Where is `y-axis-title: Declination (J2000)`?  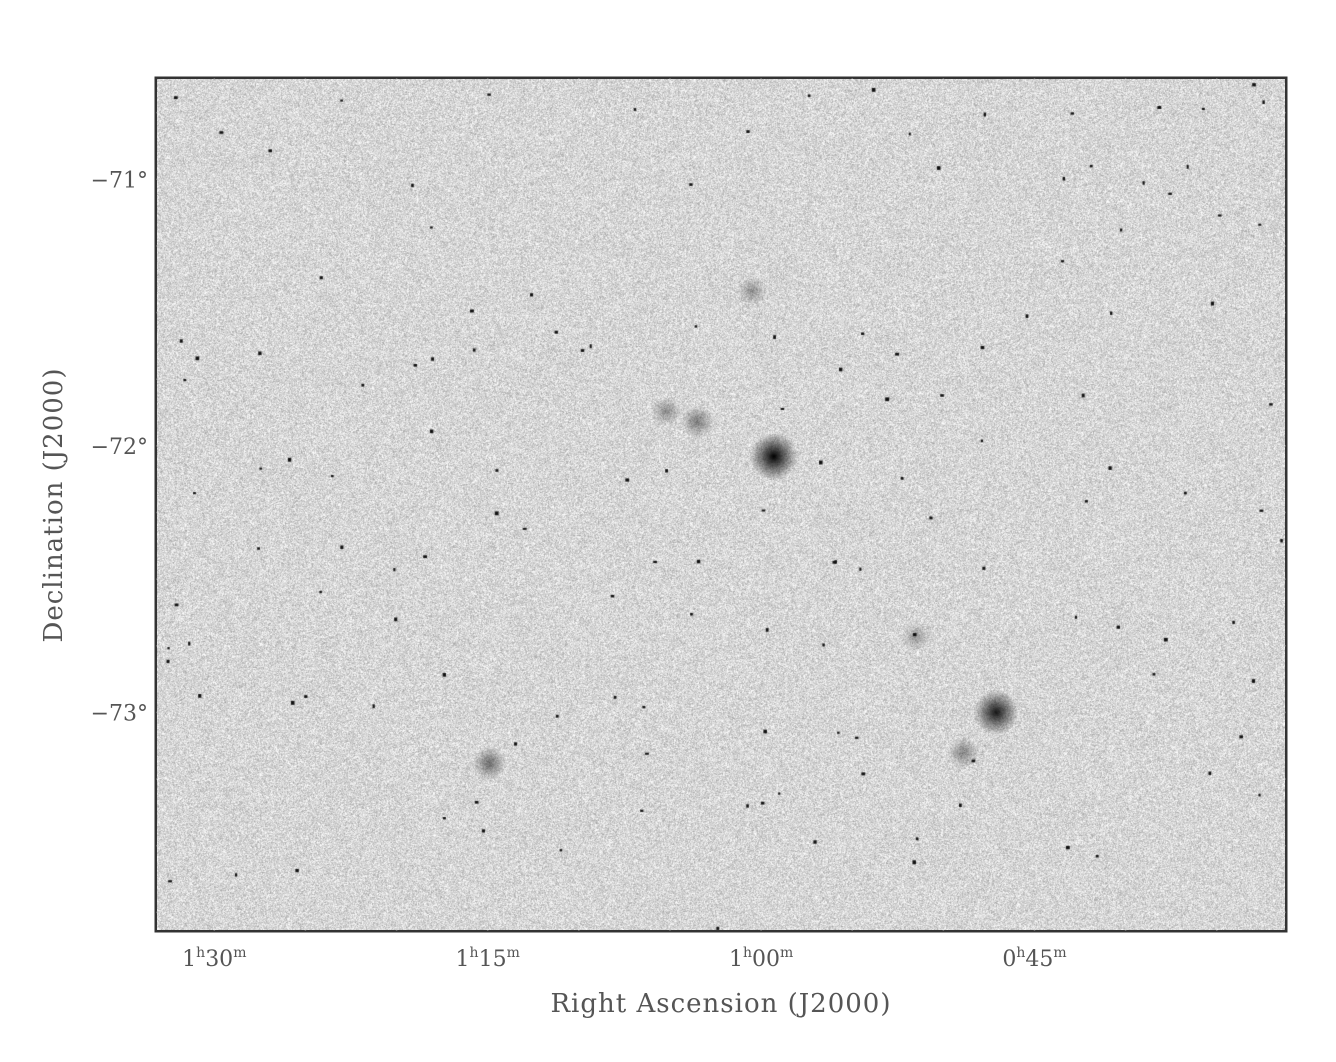 y-axis-title: Declination (J2000) is located at coordinates (54, 505).